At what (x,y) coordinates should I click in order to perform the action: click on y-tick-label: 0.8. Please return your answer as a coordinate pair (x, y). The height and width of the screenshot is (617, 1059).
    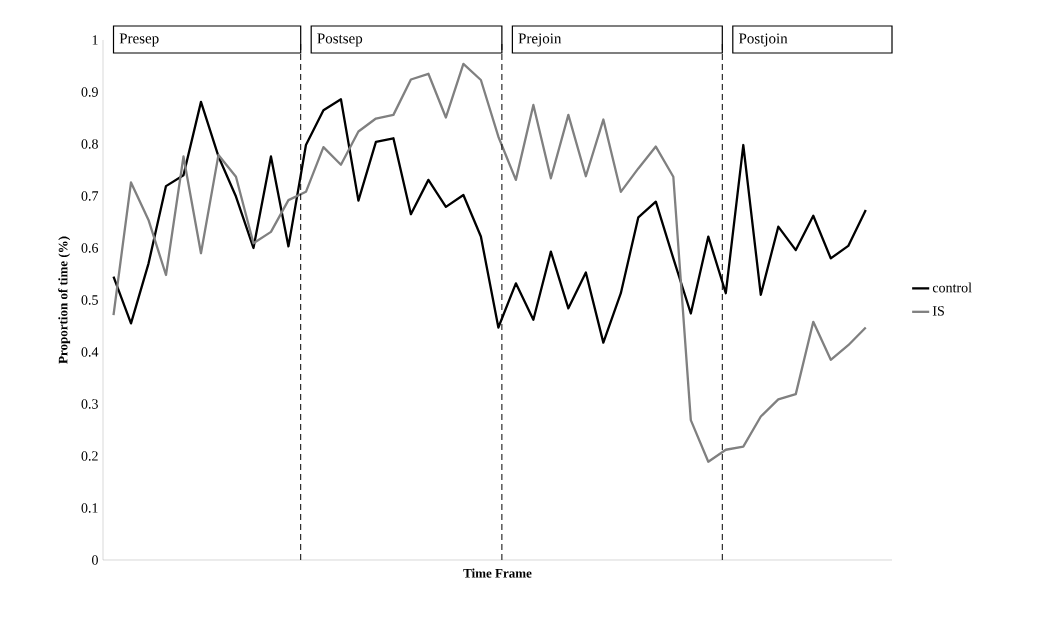
    Looking at the image, I should click on (89, 144).